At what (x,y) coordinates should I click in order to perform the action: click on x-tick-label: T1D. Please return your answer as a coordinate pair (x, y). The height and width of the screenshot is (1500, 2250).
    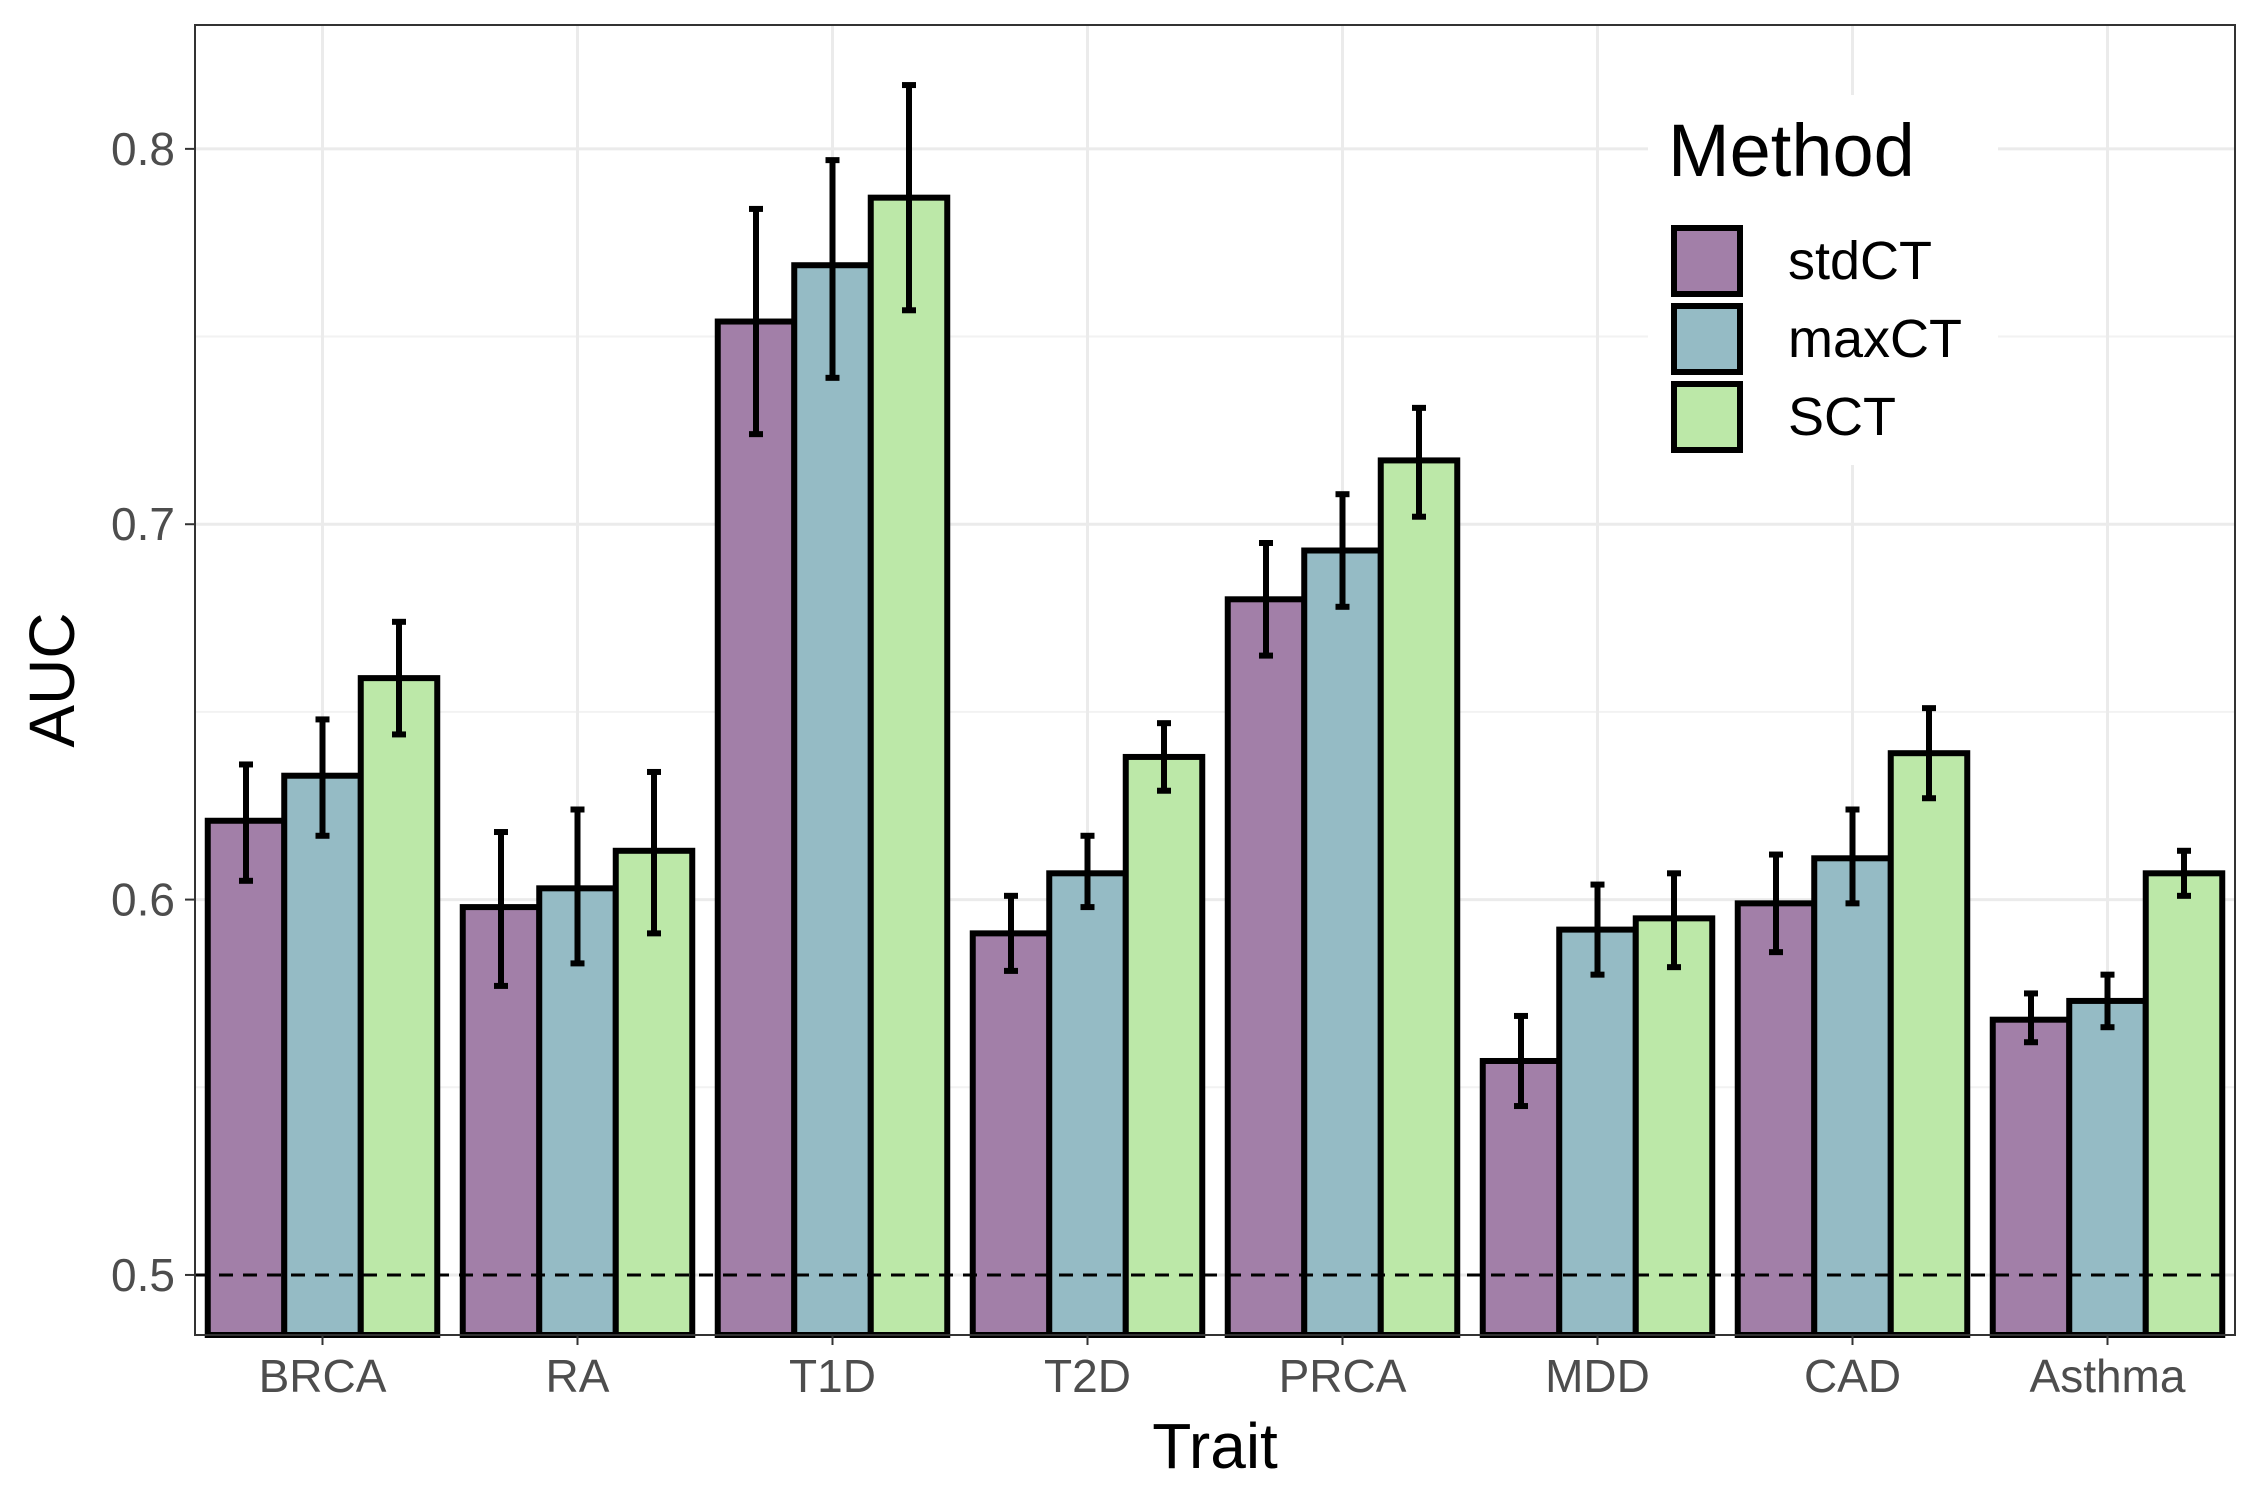
    Looking at the image, I should click on (832, 1376).